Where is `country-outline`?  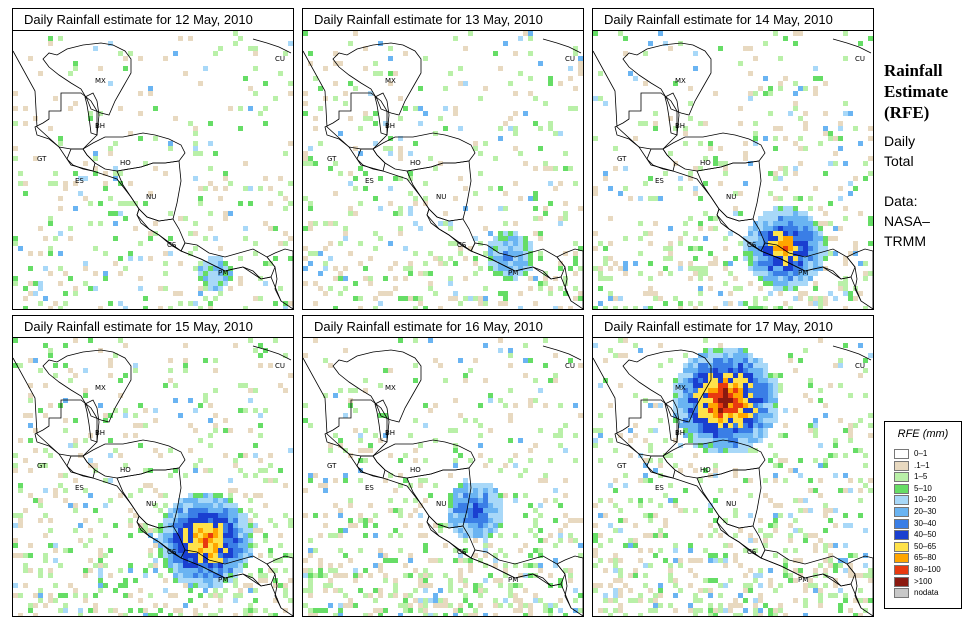
country-outline is located at coordinates (859, 278).